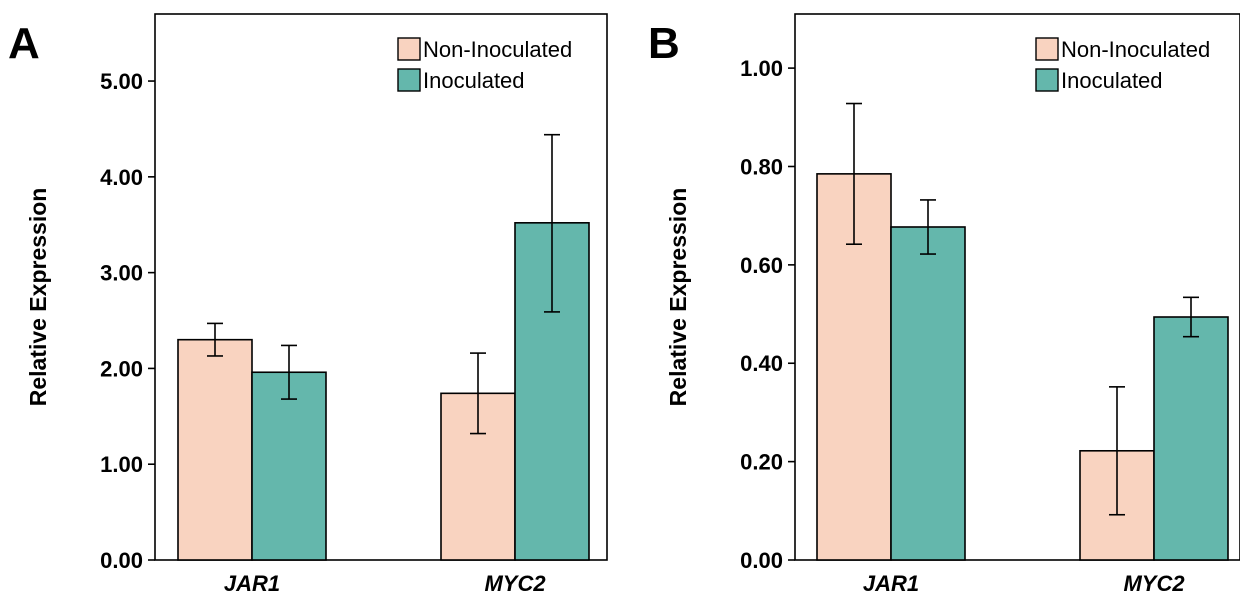  I want to click on bar-inoculated-myc2, so click(1191, 438).